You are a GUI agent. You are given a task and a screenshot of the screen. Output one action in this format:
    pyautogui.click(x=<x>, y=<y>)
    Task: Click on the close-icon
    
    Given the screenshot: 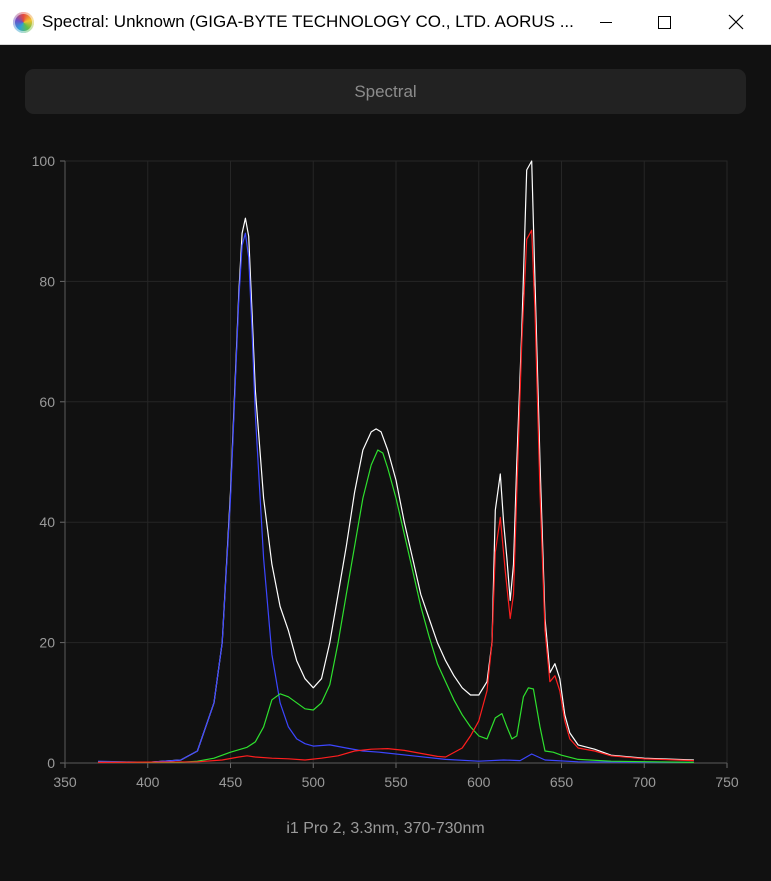 What is the action you would take?
    pyautogui.click(x=735, y=22)
    